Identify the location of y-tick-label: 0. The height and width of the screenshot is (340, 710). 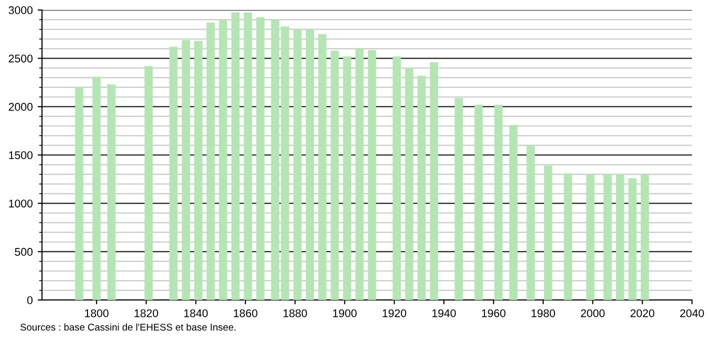
(30, 300).